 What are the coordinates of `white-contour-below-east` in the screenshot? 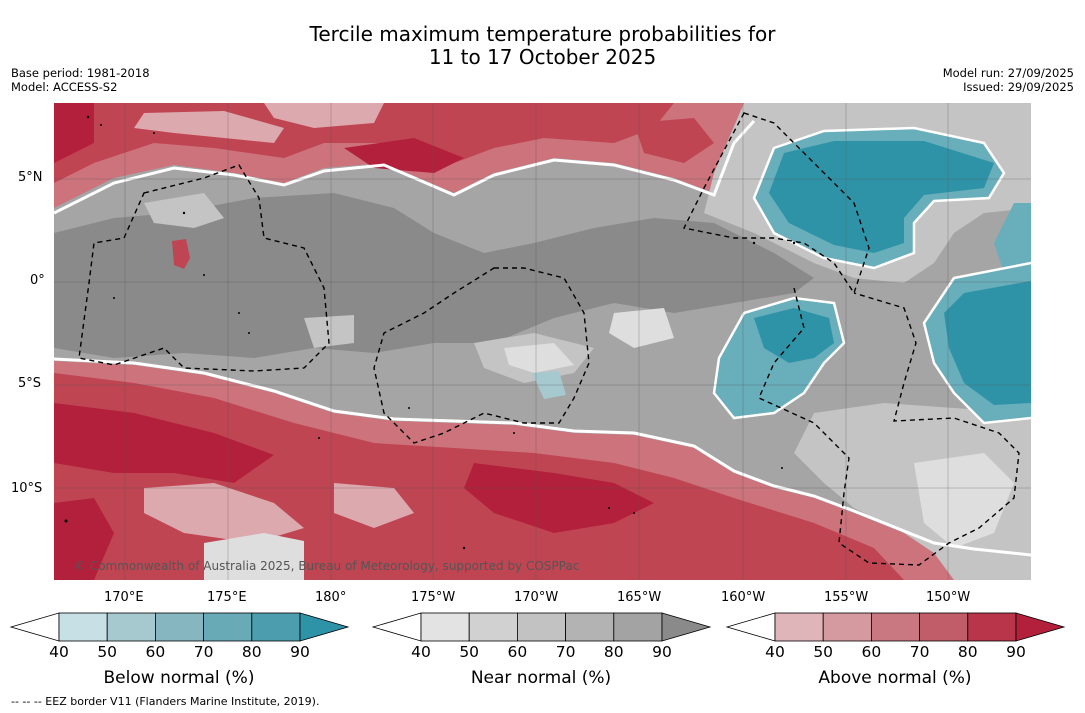 It's located at (976, 343).